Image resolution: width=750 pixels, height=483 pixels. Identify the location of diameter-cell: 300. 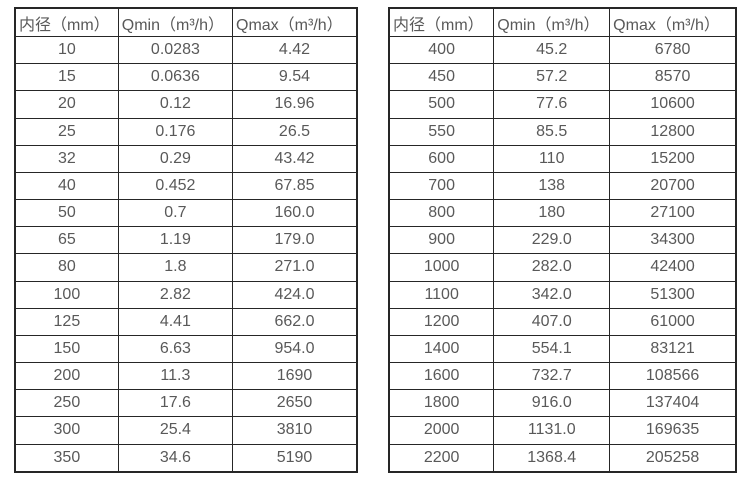
(66, 430).